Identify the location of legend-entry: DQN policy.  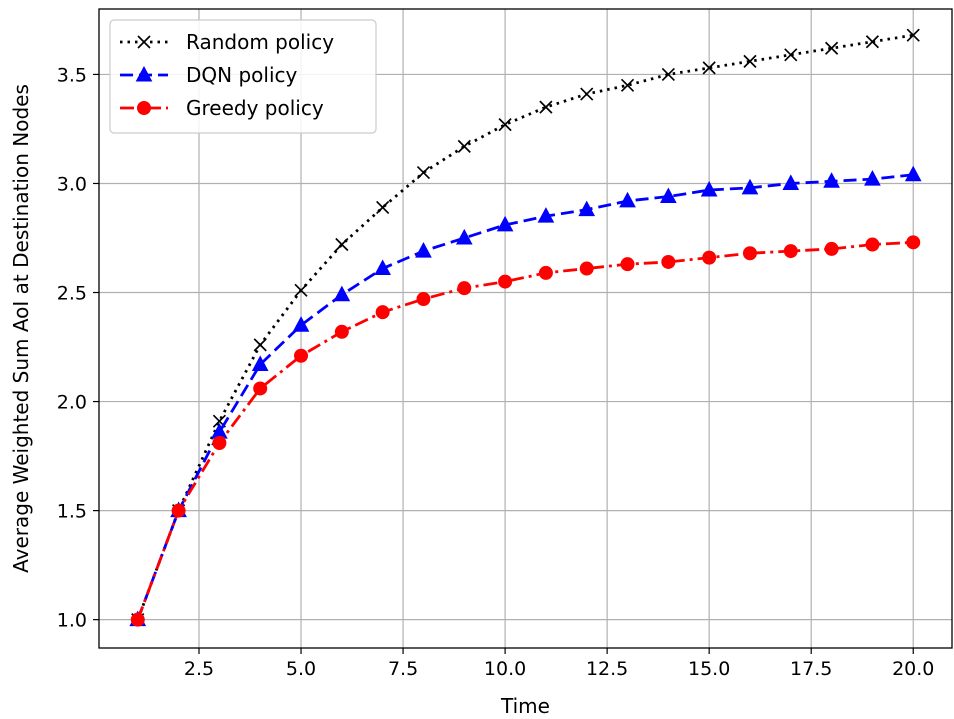
(209, 75).